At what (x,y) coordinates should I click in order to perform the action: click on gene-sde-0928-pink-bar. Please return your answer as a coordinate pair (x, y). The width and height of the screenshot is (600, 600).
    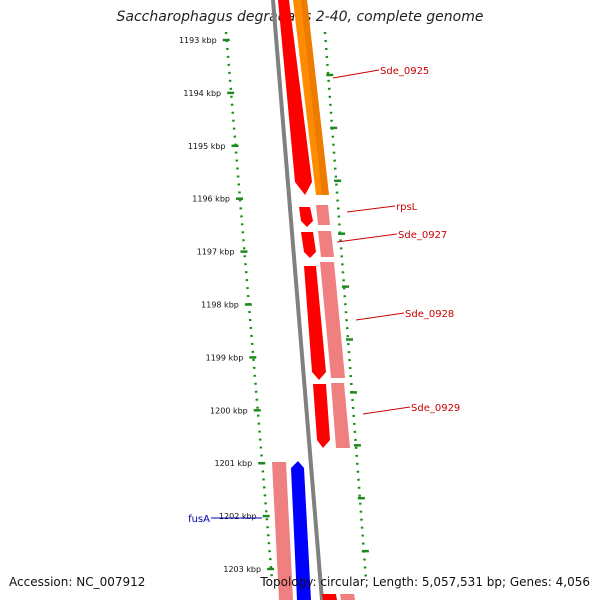
    Looking at the image, I should click on (332, 320).